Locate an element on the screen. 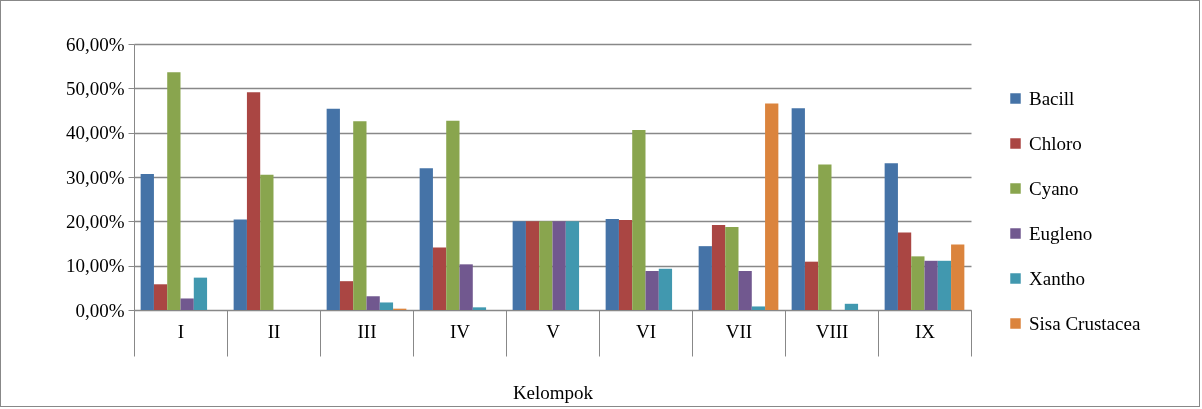  x-tick-label: V is located at coordinates (553, 331).